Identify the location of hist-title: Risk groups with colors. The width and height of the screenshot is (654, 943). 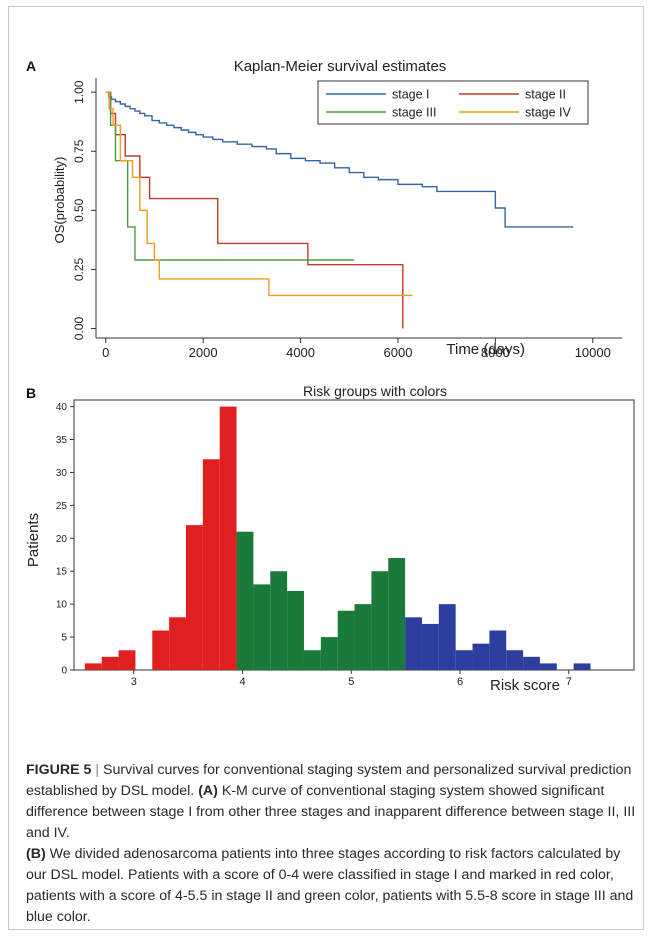
(375, 391).